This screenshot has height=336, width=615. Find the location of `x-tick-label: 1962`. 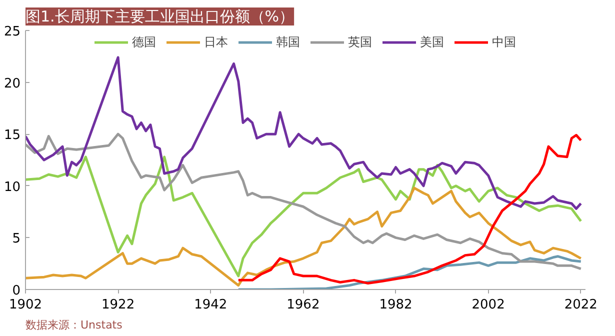

x-tick-label: 1962 is located at coordinates (303, 305).